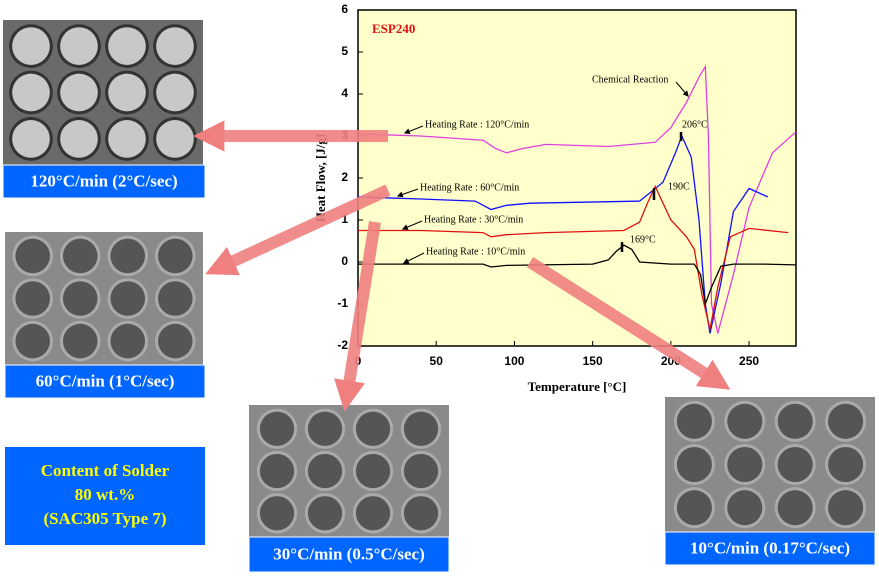  I want to click on y-tick-label: 4, so click(344, 93).